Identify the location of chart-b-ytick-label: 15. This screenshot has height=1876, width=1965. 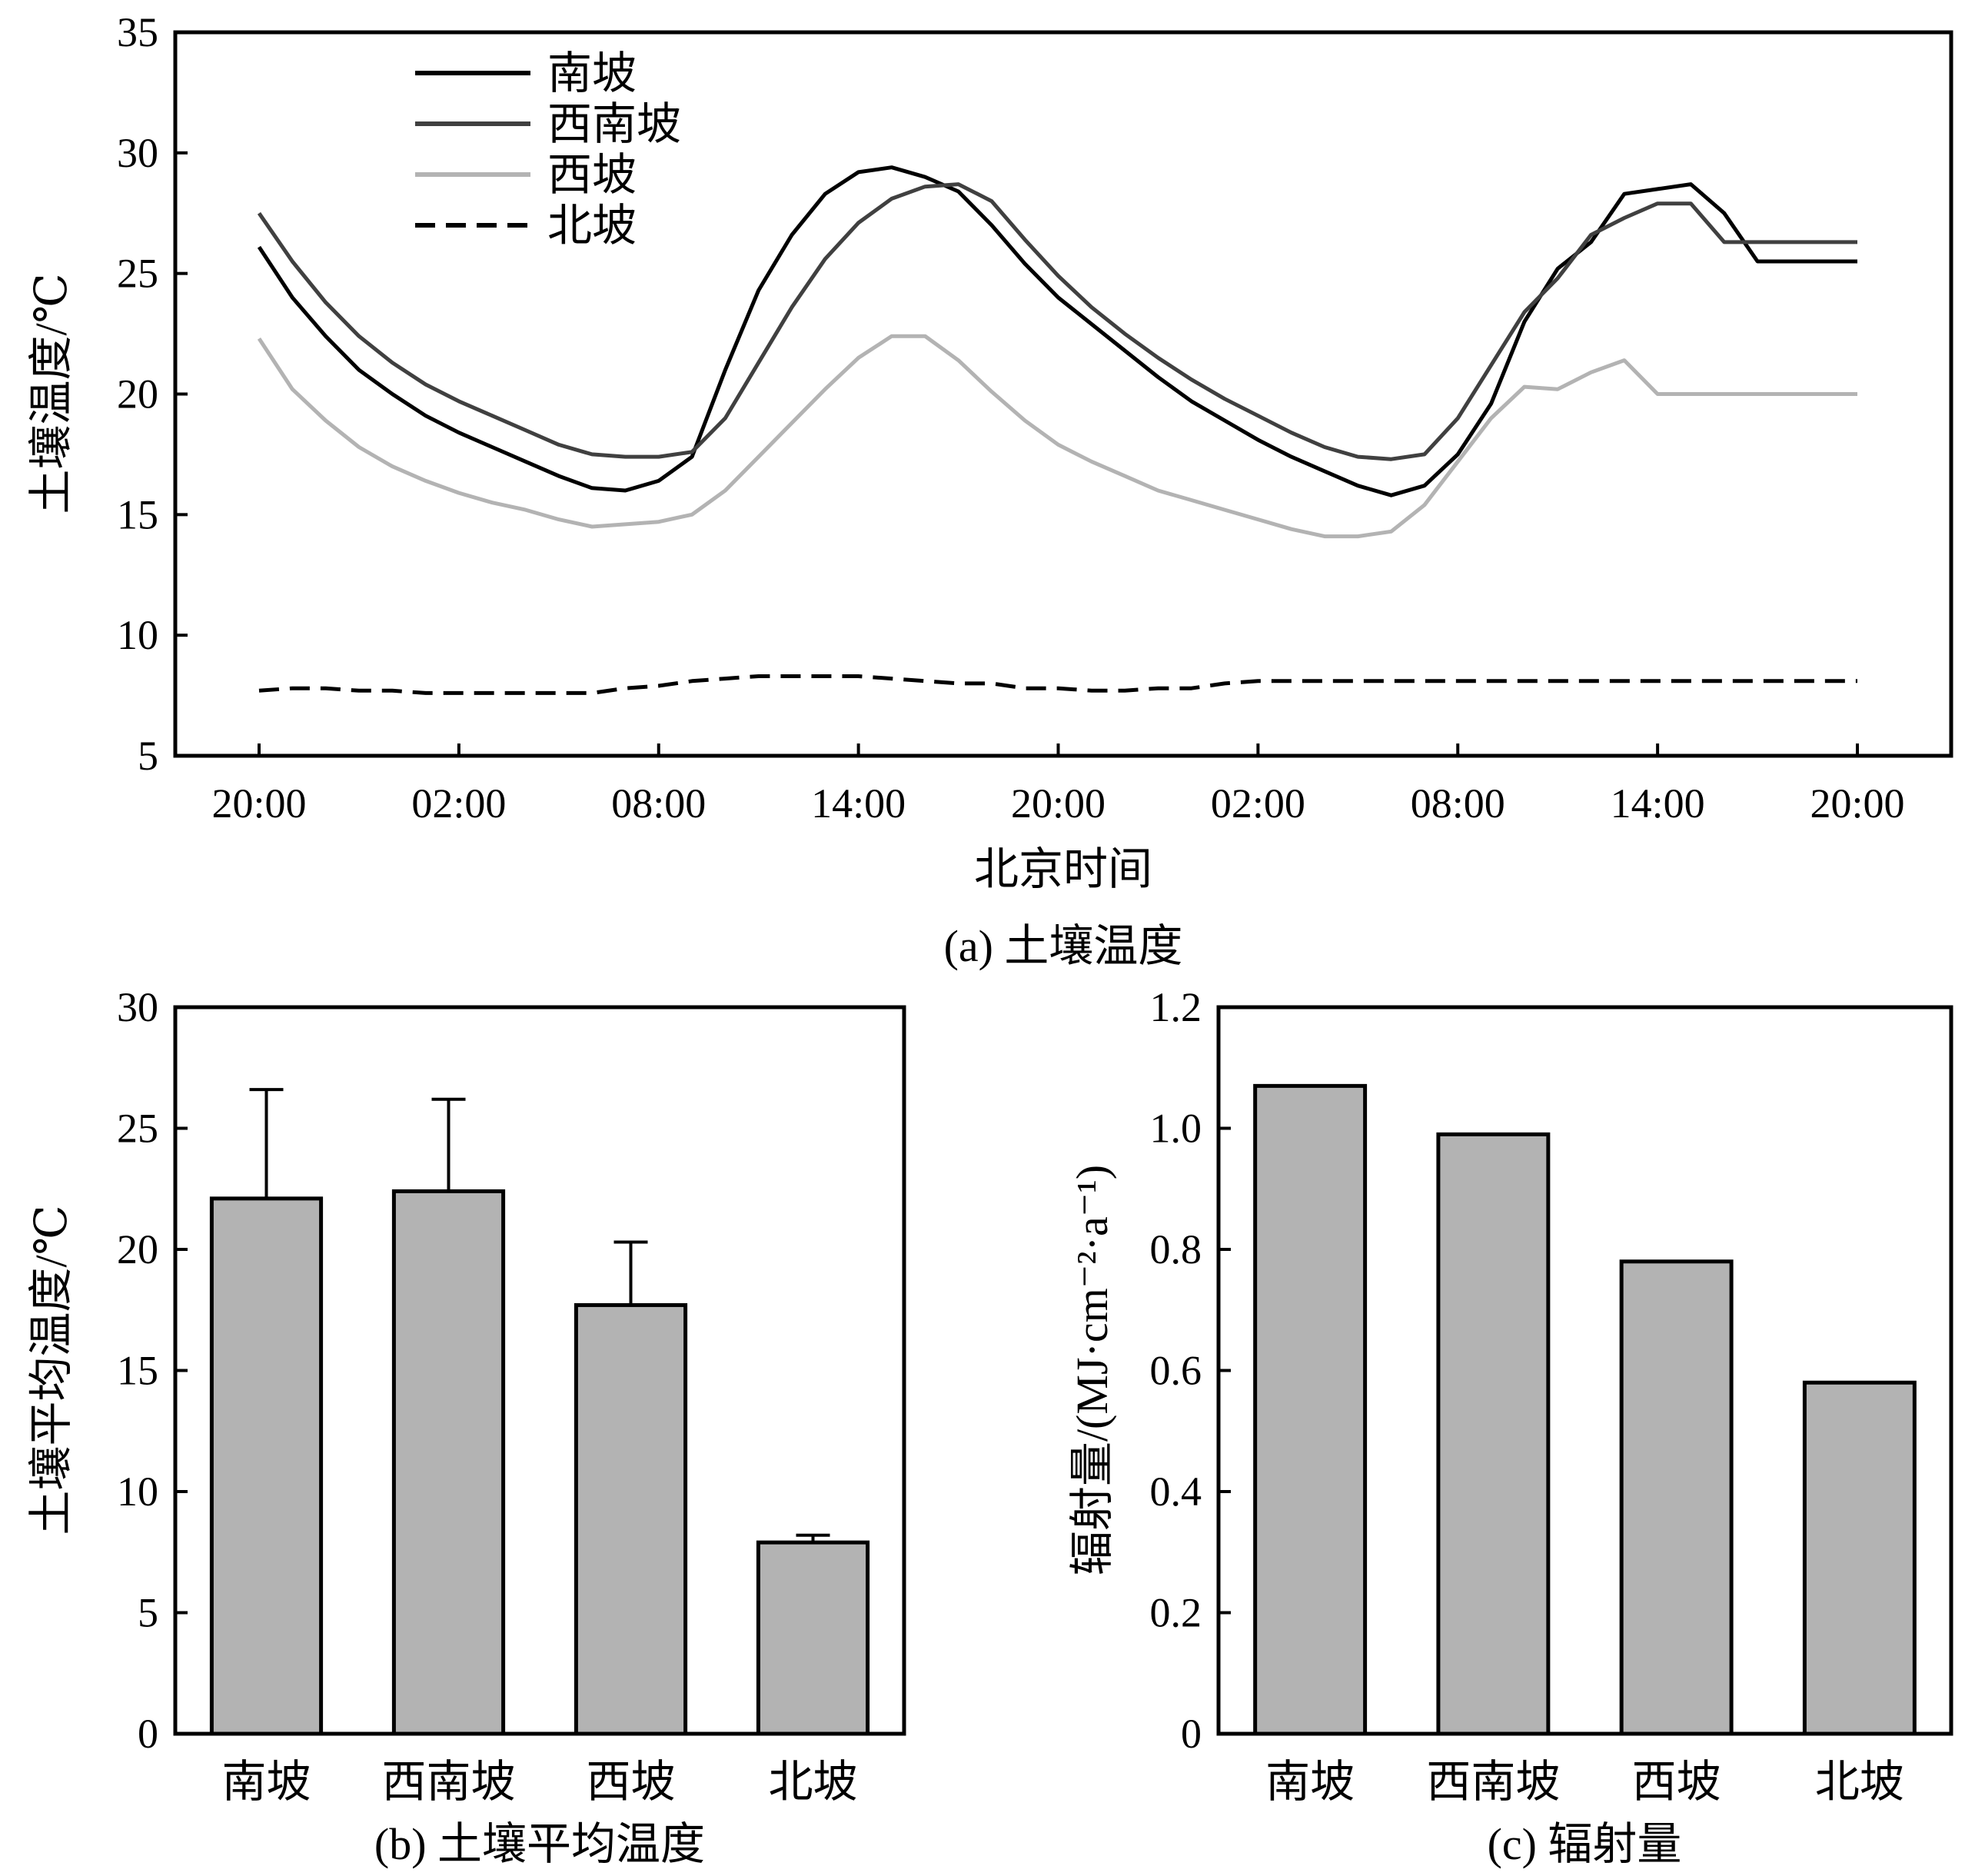
(138, 1371).